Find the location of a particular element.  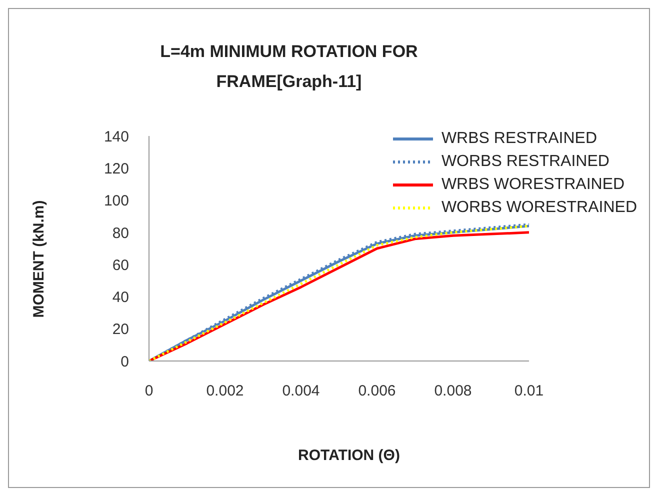

x-tick-label: 0 is located at coordinates (149, 391).